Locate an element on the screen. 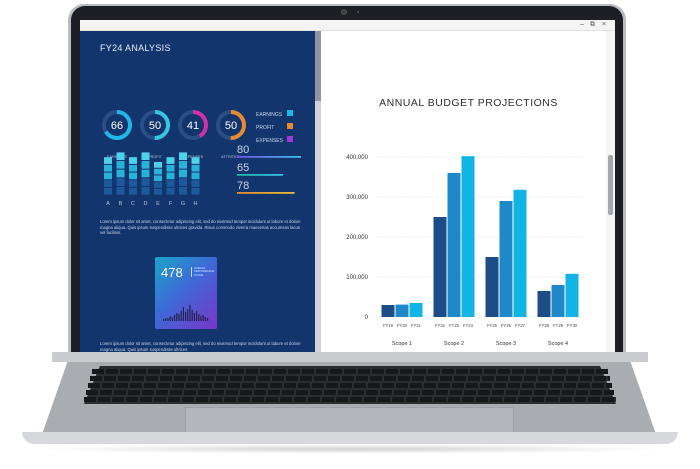 The height and width of the screenshot is (469, 700). x-tick-label: FY24 is located at coordinates (468, 325).